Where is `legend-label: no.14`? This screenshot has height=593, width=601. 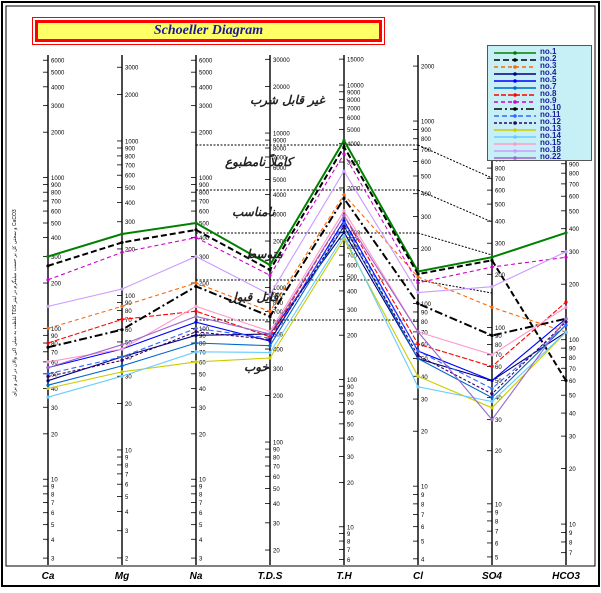
legend-label: no.14 is located at coordinates (550, 135).